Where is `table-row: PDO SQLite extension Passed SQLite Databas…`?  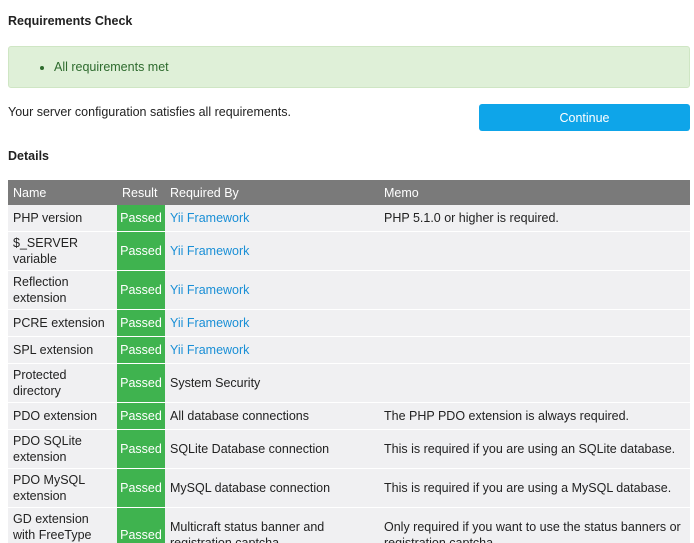 table-row: PDO SQLite extension Passed SQLite Databas… is located at coordinates (349, 449).